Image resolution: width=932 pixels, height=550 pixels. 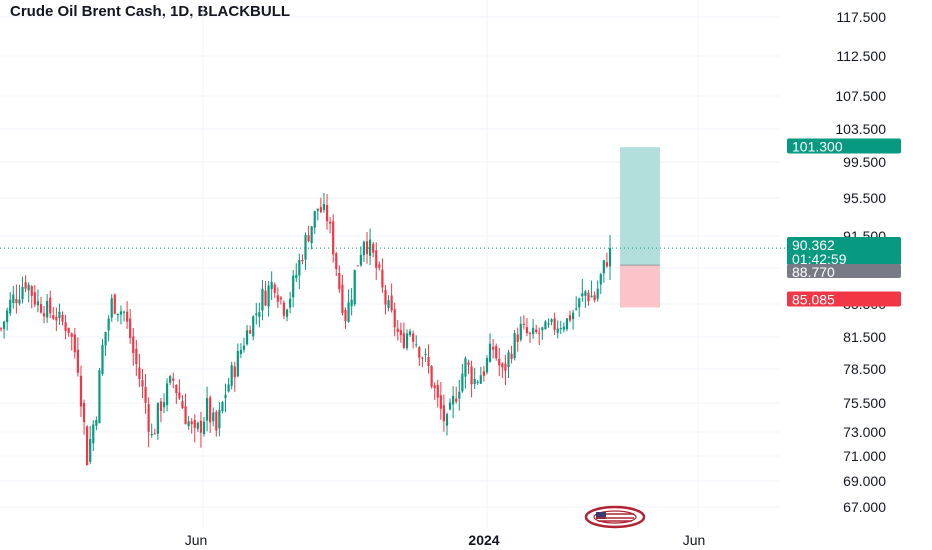 I want to click on stop-zone, so click(x=640, y=286).